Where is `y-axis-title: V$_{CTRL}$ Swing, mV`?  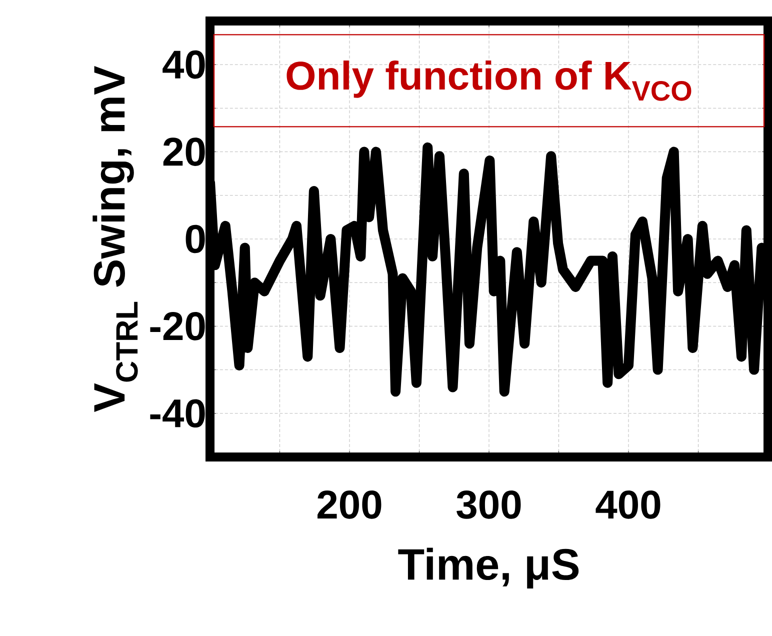
y-axis-title: V$_{CTRL}$ Swing, mV is located at coordinates (115, 239).